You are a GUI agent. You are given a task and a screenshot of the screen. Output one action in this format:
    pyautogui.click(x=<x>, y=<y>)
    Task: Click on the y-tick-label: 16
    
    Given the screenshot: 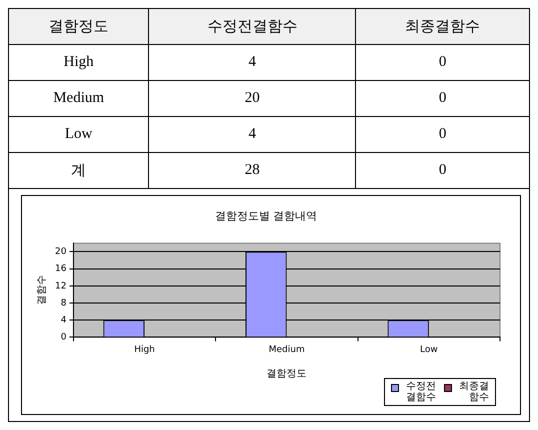 What is the action you would take?
    pyautogui.click(x=61, y=269)
    